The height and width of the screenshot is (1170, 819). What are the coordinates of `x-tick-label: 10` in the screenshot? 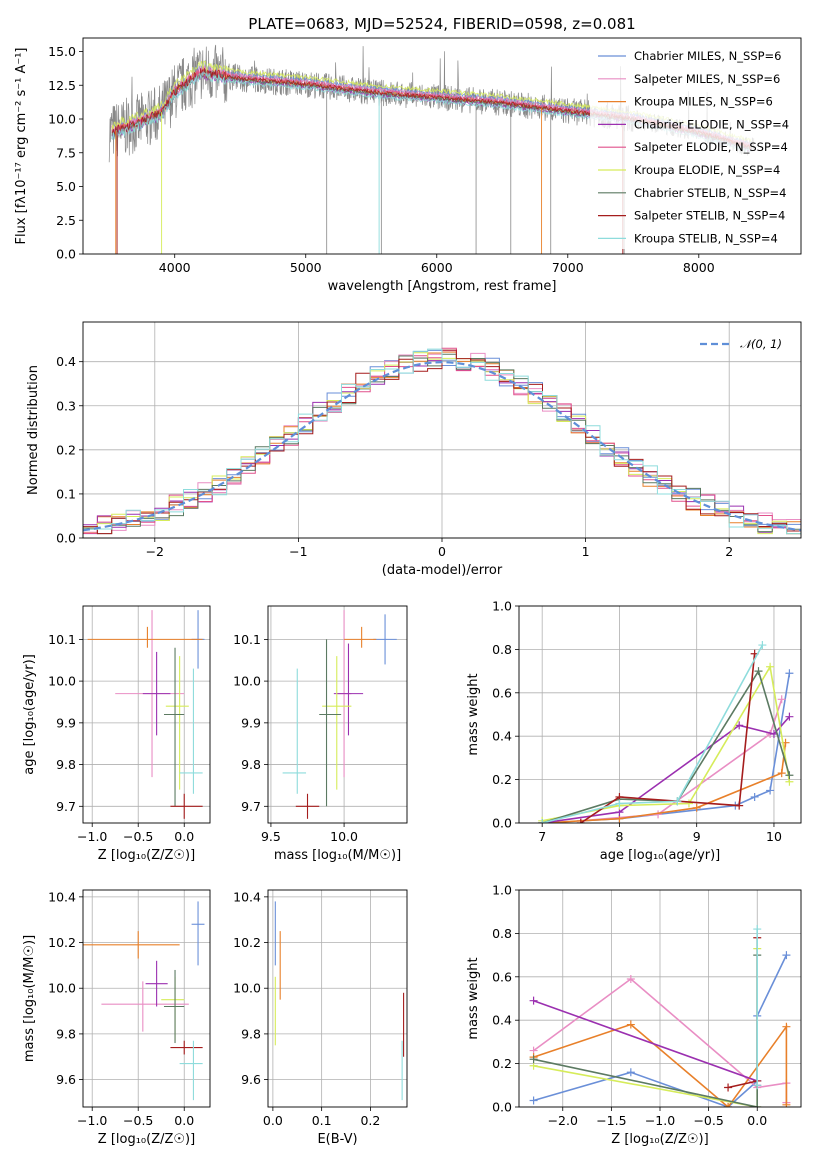 It's located at (774, 836).